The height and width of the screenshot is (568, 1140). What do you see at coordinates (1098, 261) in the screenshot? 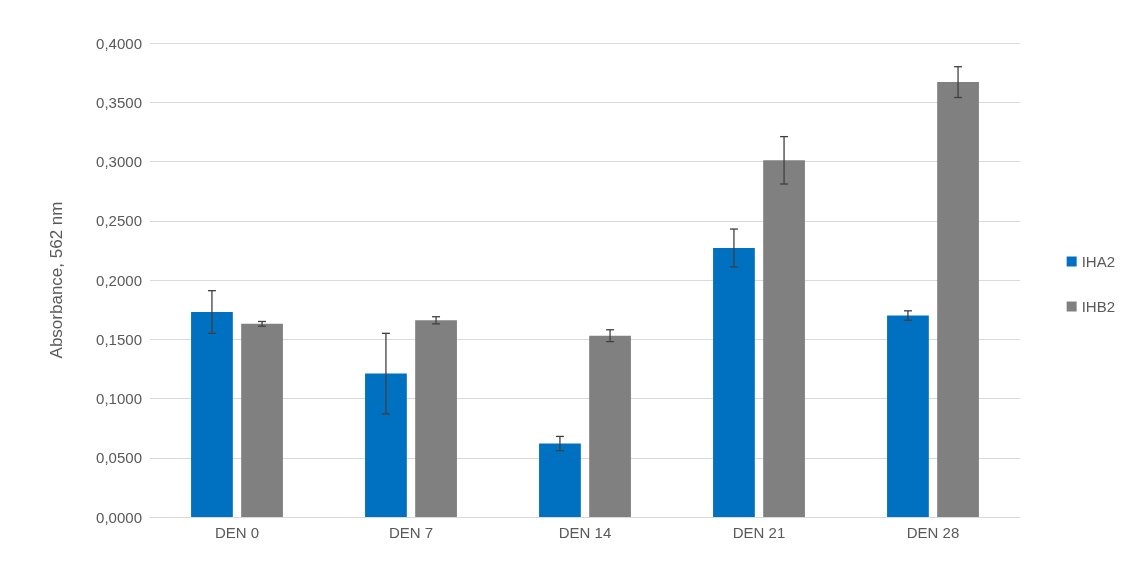
I see `legend-label: IHA2` at bounding box center [1098, 261].